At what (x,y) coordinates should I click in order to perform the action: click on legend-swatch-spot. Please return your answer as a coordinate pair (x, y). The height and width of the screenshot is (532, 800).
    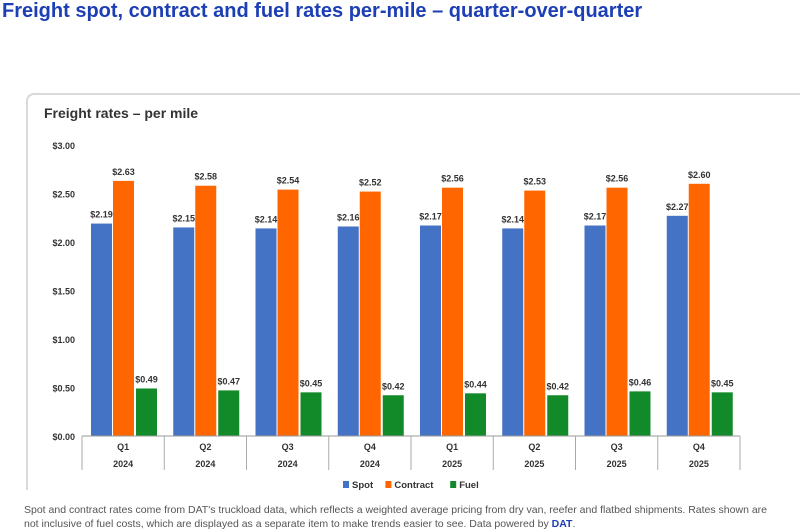
    Looking at the image, I should click on (346, 484).